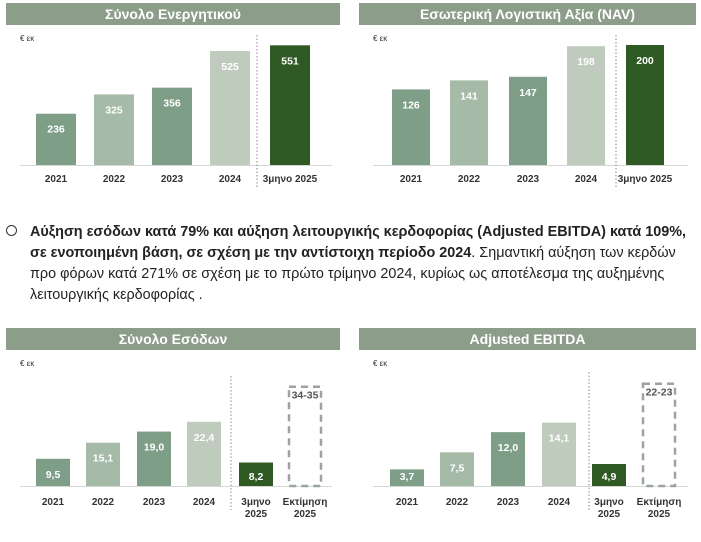 The height and width of the screenshot is (542, 701). Describe the element at coordinates (116, 295) in the screenshot. I see `bullet-line-4: λειτουργικής κερδοφορίας .` at that location.